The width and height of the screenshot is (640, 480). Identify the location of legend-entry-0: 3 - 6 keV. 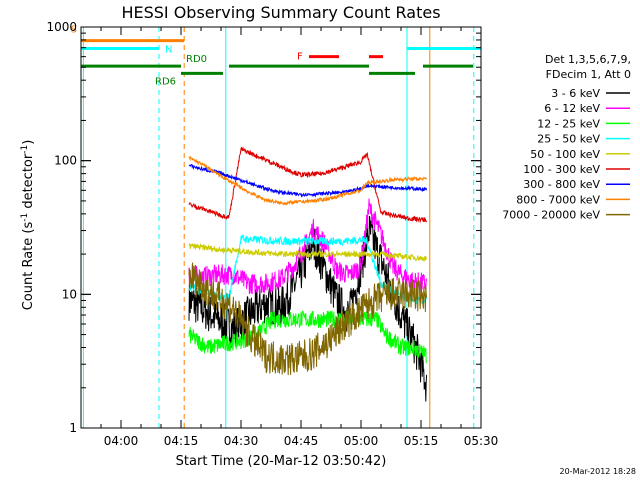
(575, 93).